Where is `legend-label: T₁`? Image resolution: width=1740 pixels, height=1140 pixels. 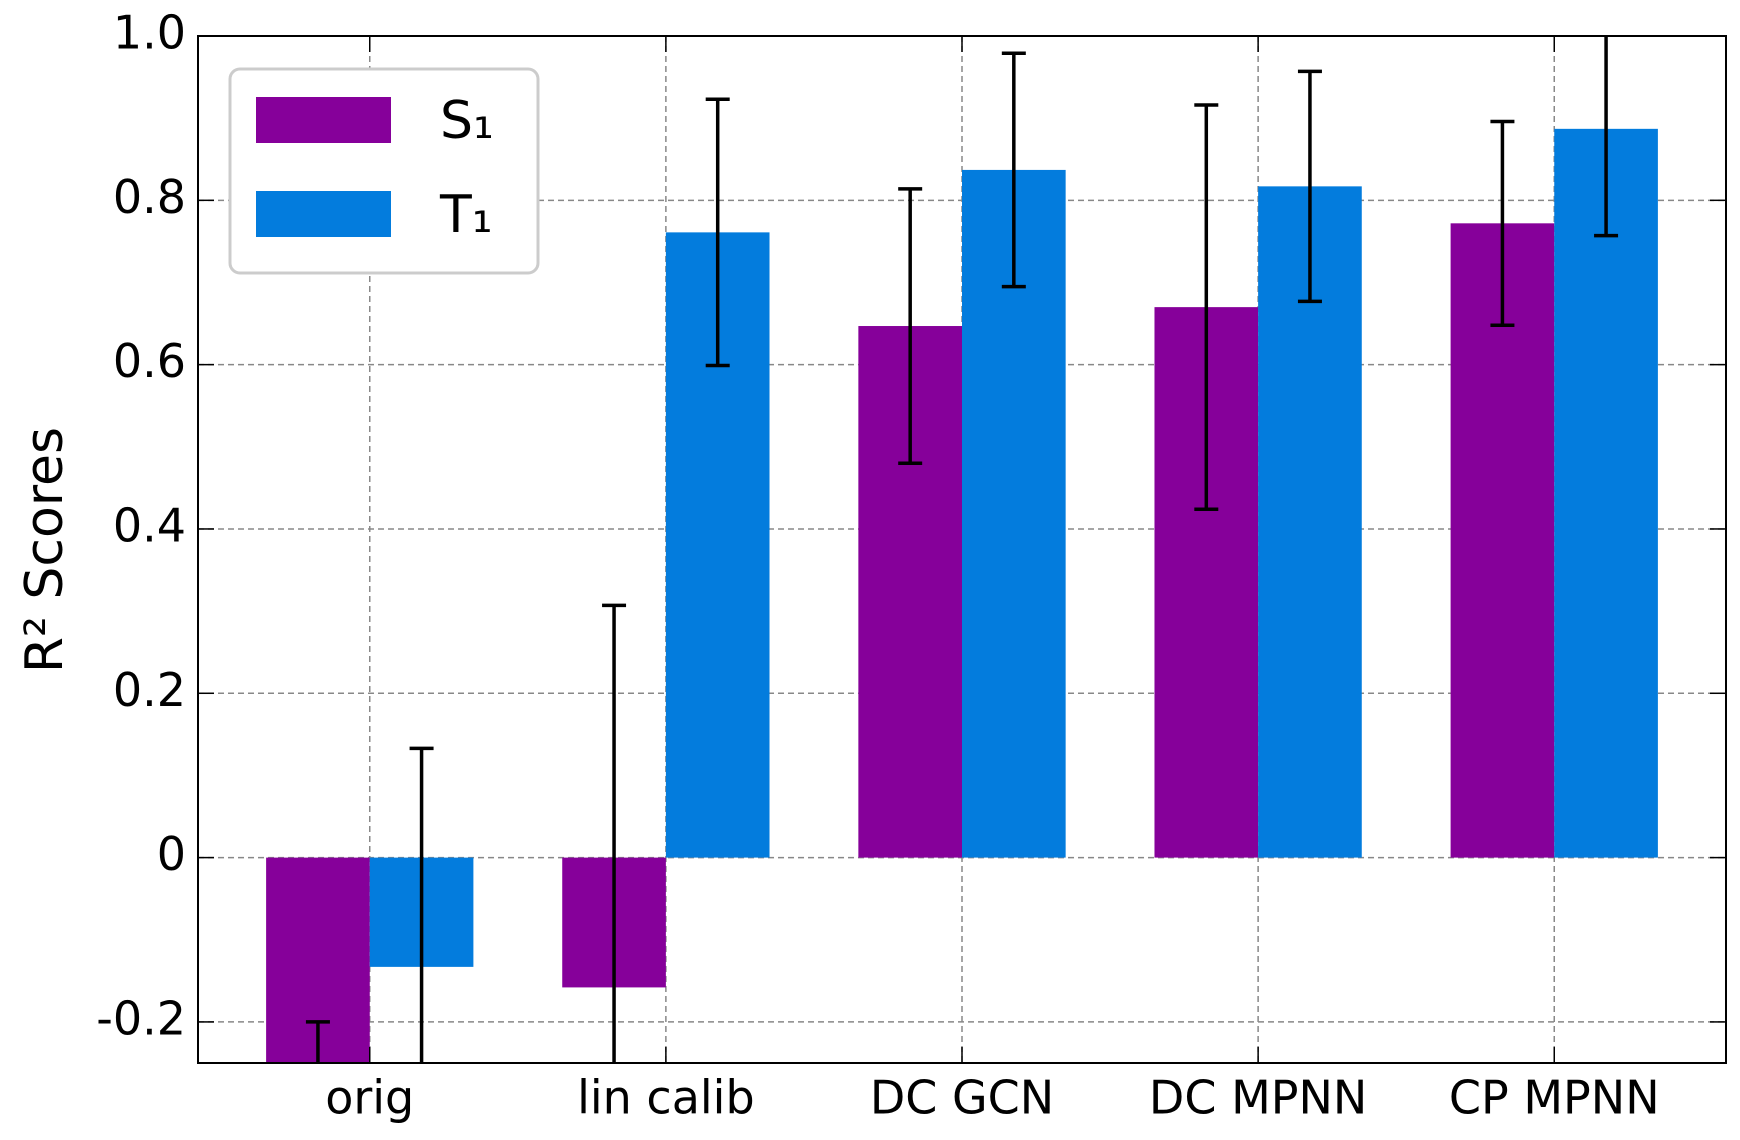 legend-label: T₁ is located at coordinates (466, 215).